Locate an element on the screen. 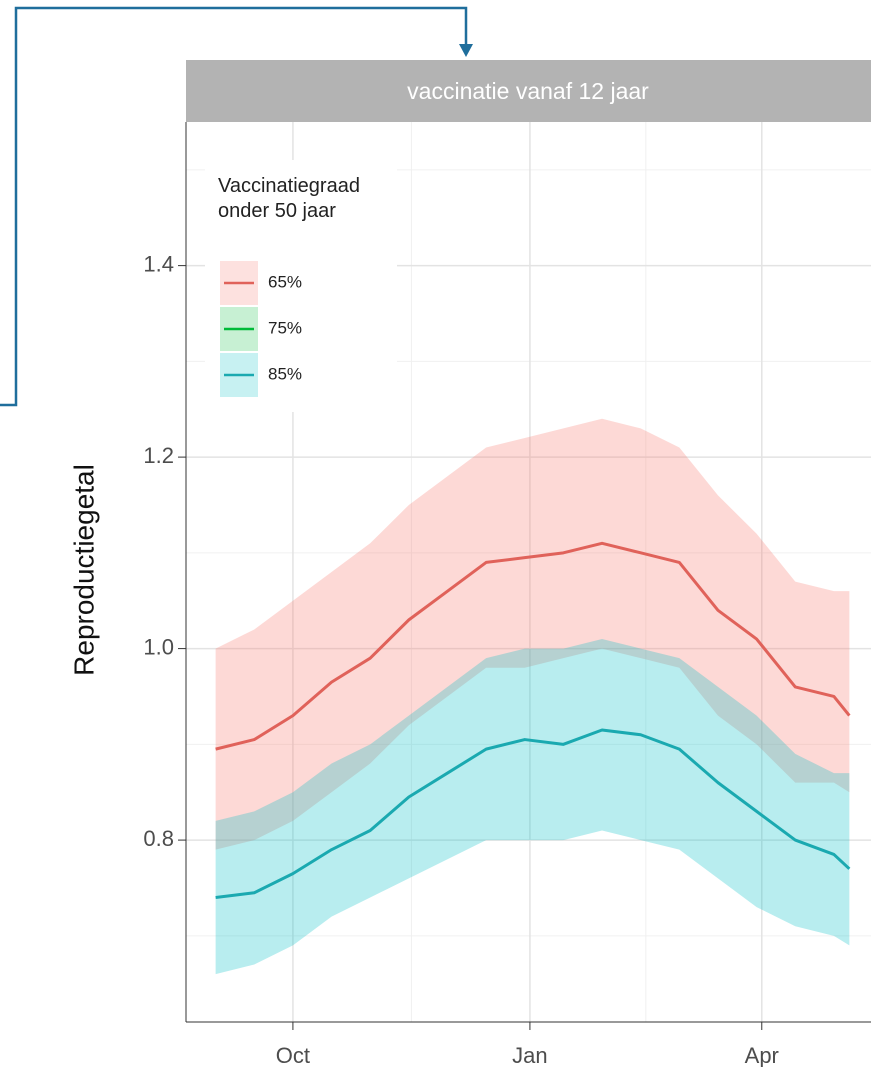 Image resolution: width=871 pixels, height=1067 pixels. legend-title: Vaccinatiegraad onder 50 jaar is located at coordinates (289, 198).